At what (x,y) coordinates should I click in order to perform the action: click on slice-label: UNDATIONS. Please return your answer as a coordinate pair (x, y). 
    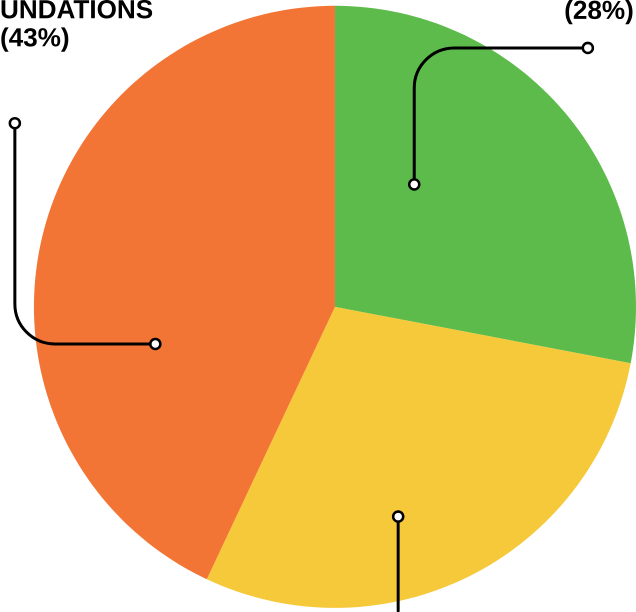
    Looking at the image, I should click on (77, 9).